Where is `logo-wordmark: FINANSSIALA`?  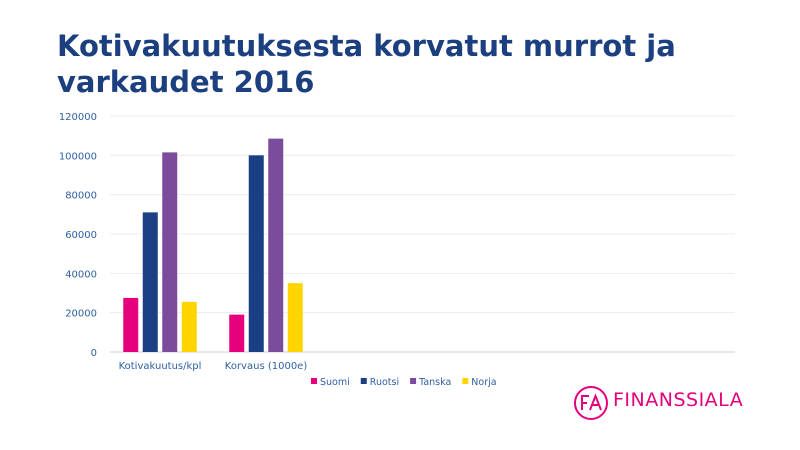
logo-wordmark: FINANSSIALA is located at coordinates (678, 400).